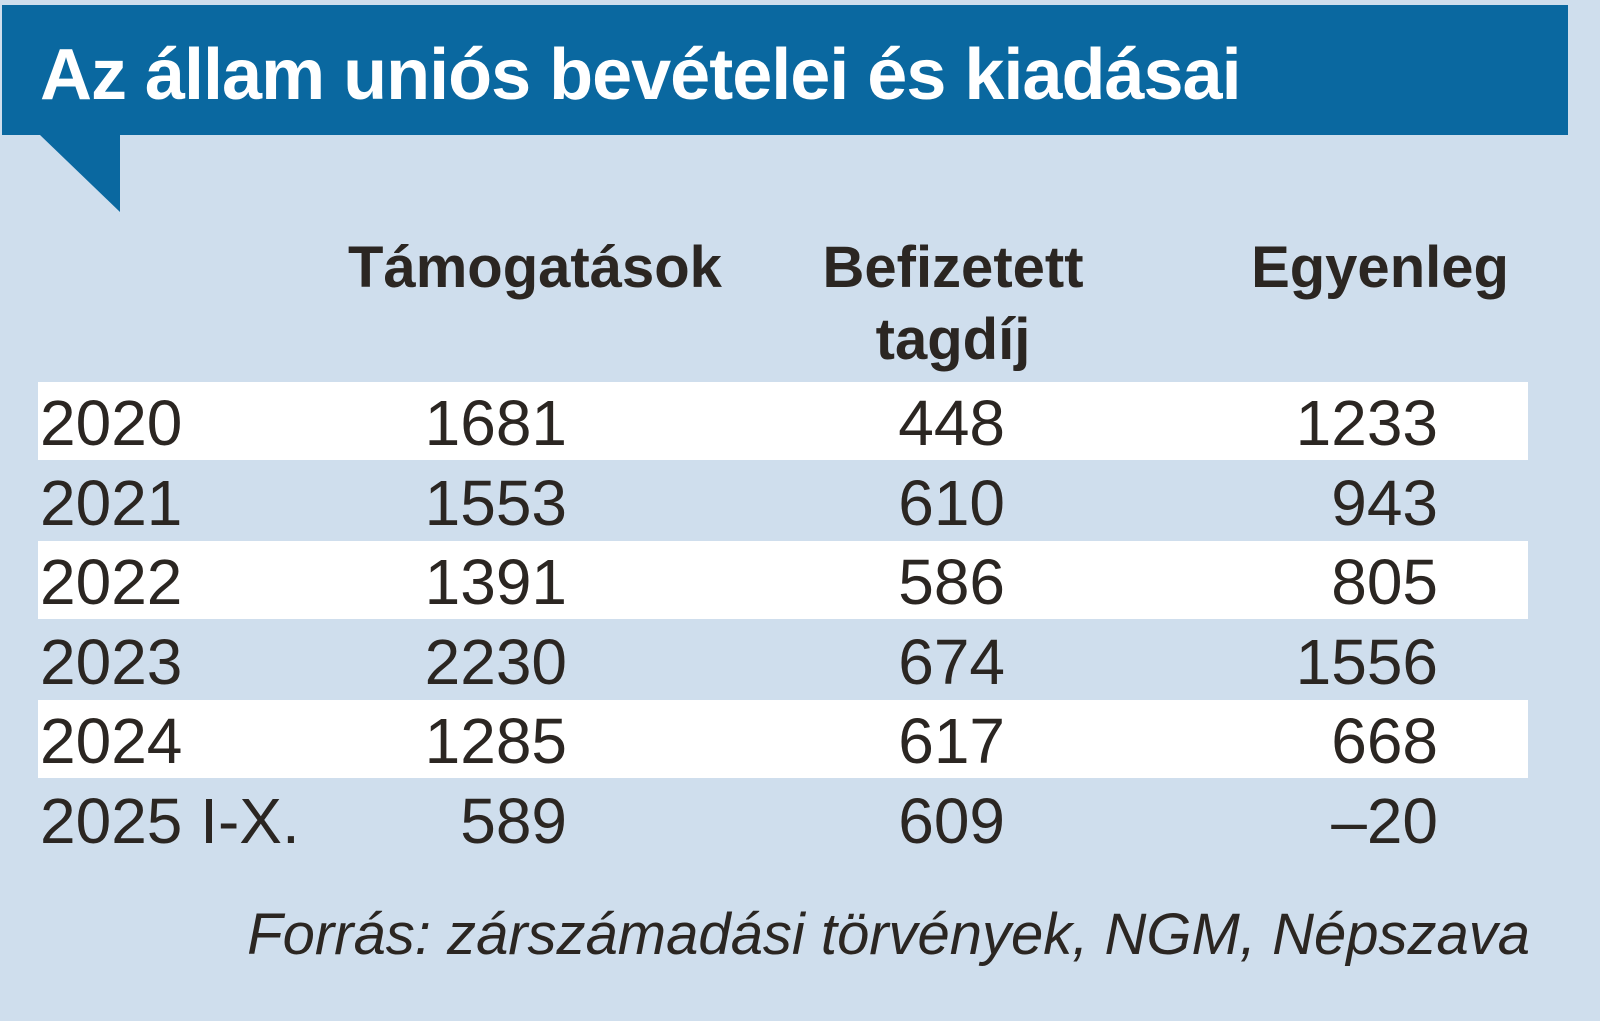 The width and height of the screenshot is (1600, 1021). What do you see at coordinates (111, 582) in the screenshot?
I see `row-label: 2022` at bounding box center [111, 582].